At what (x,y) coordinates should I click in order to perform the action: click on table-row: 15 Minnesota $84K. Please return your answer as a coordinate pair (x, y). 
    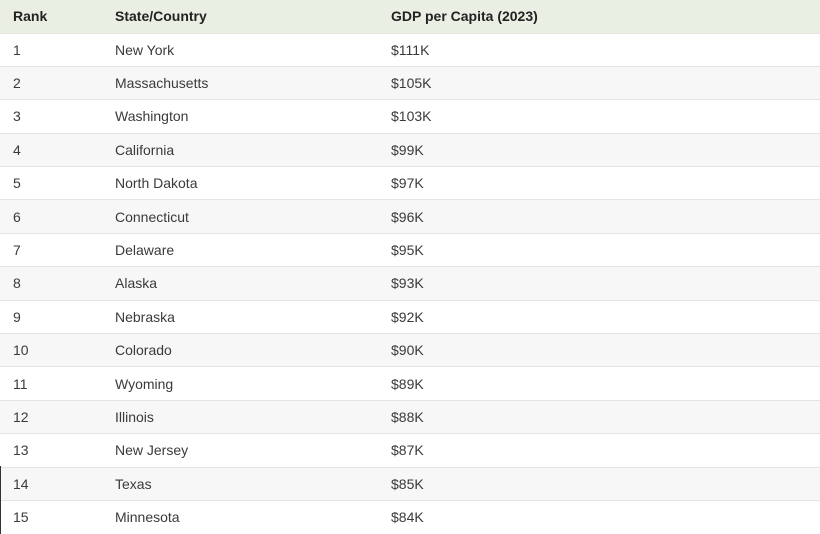
    Looking at the image, I should click on (410, 517).